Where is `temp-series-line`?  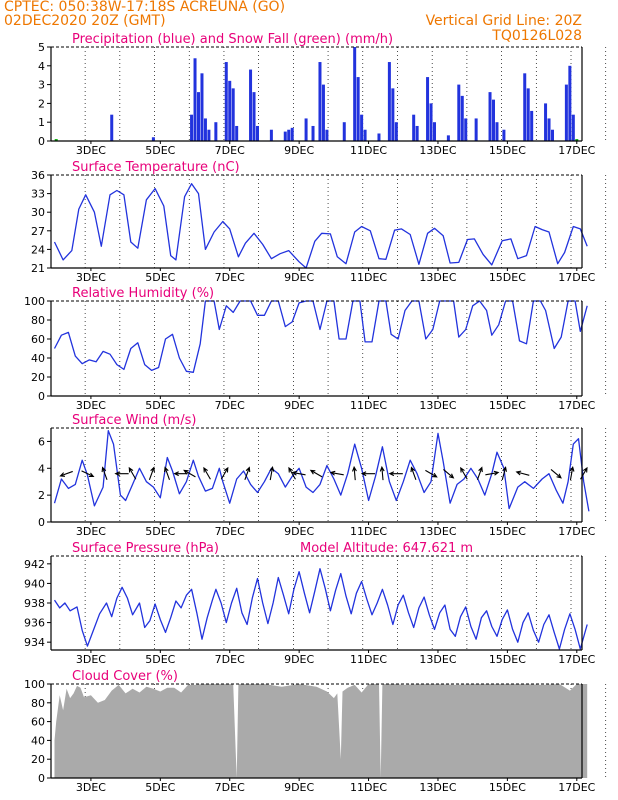
temp-series-line is located at coordinates (320, 226).